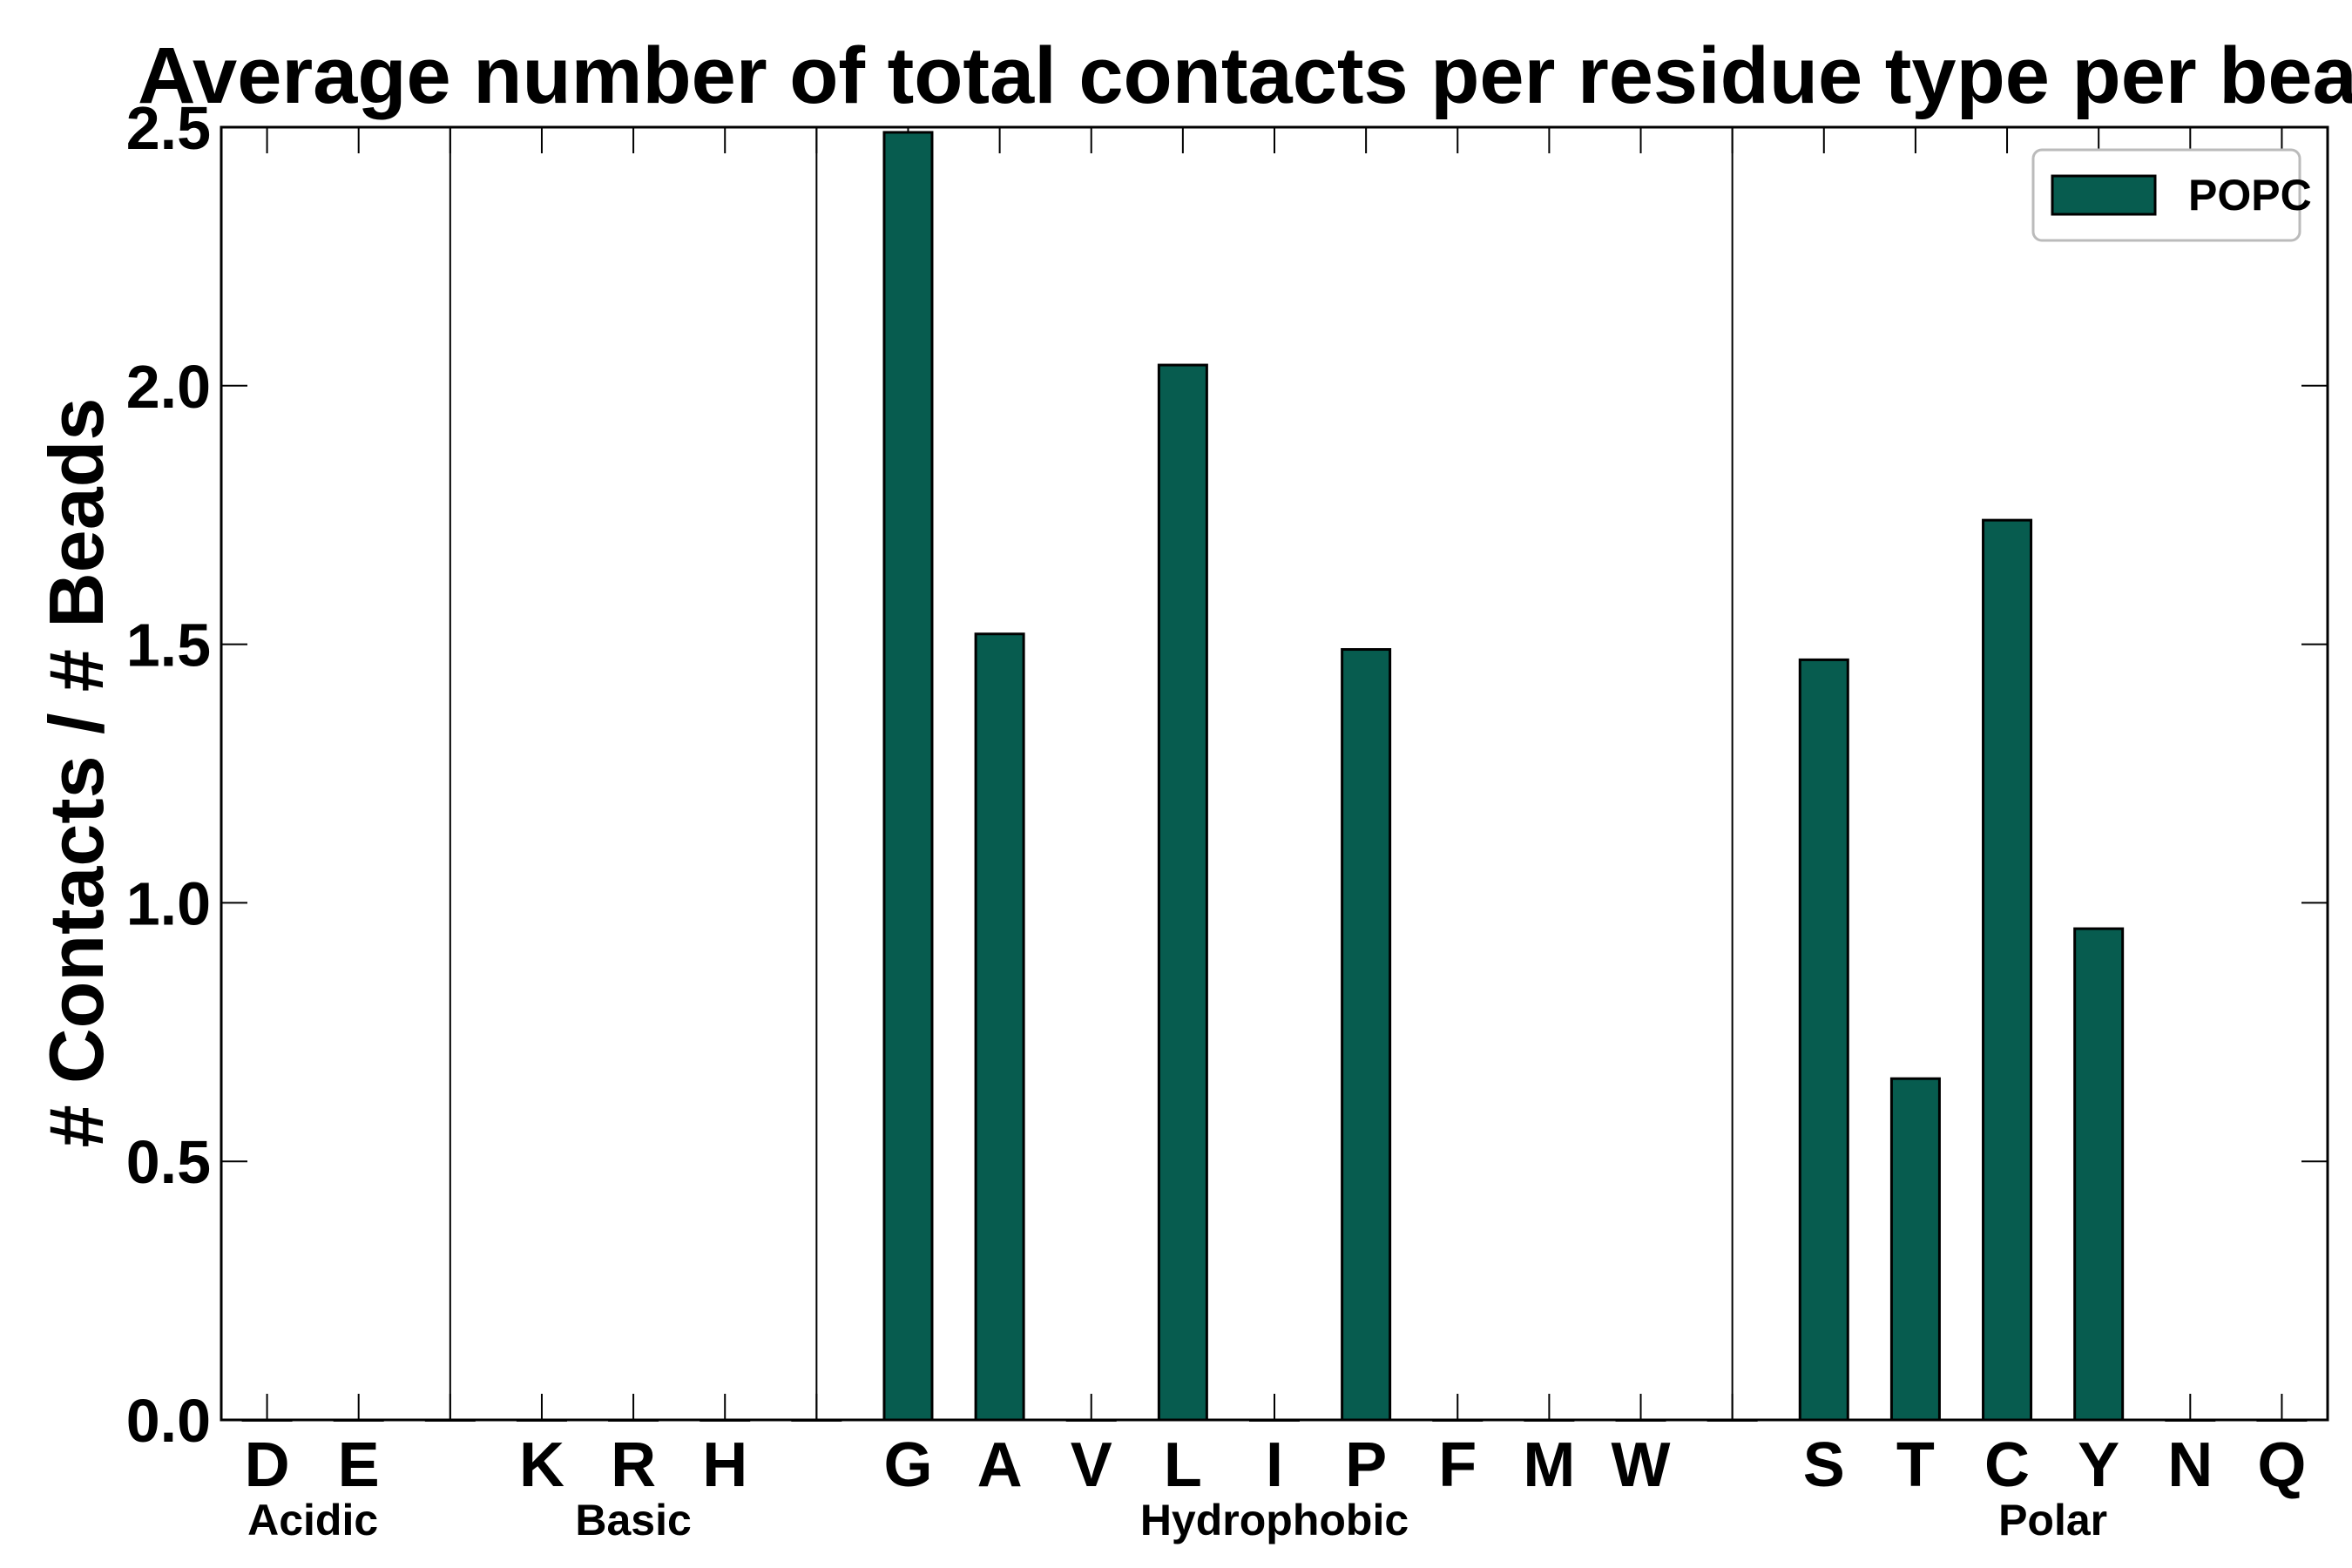 The height and width of the screenshot is (1568, 2352). What do you see at coordinates (168, 387) in the screenshot?
I see `y-tick-label: 2.0` at bounding box center [168, 387].